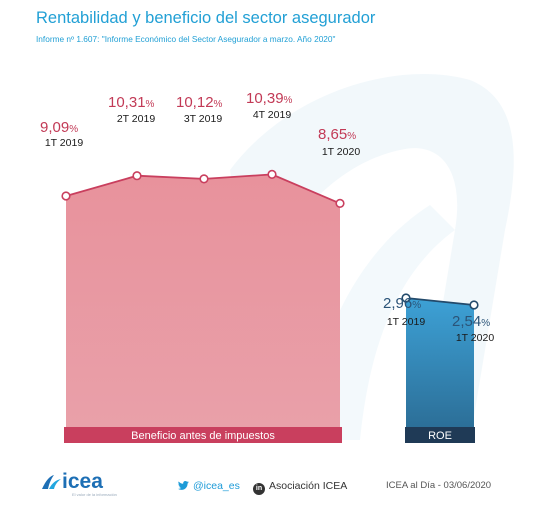  Describe the element at coordinates (272, 115) in the screenshot. I see `category-label: 4T 2019` at that location.